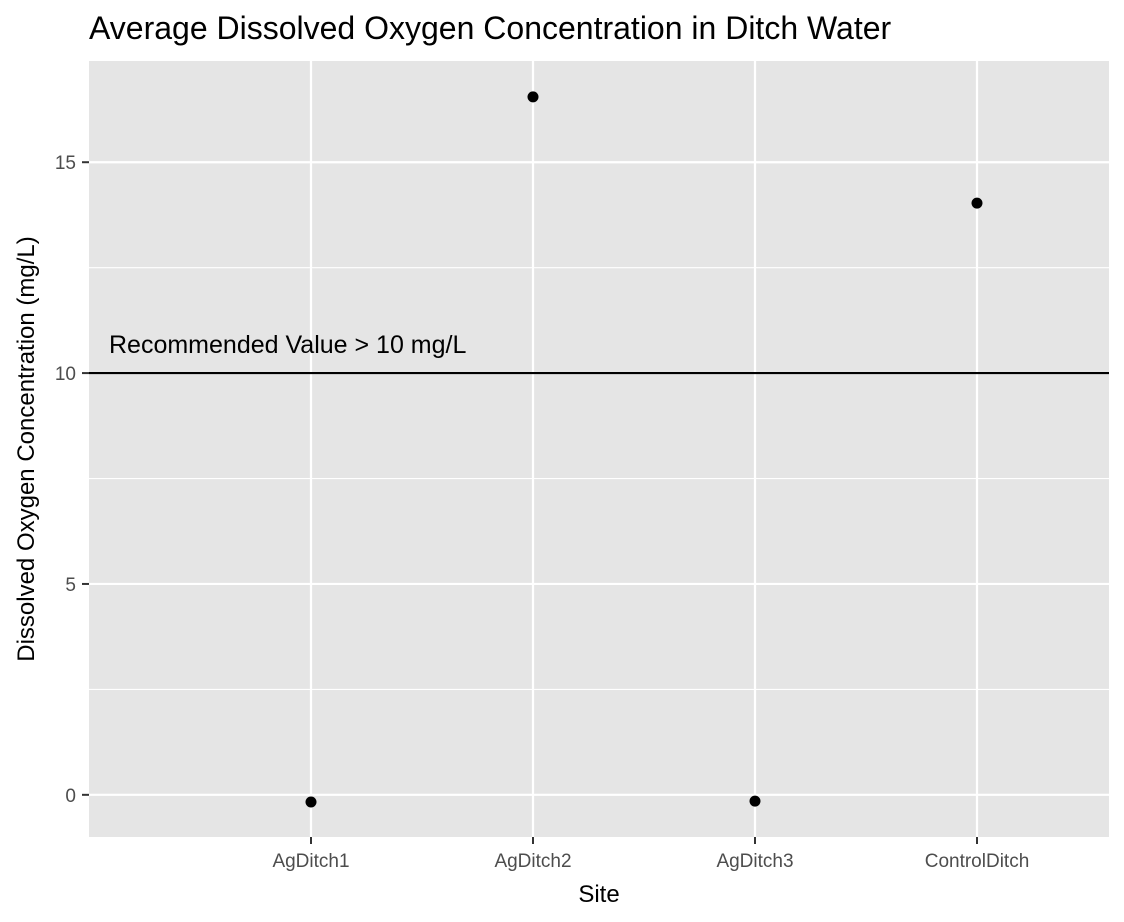 The image size is (1124, 922). Describe the element at coordinates (310, 861) in the screenshot. I see `x-tick-label: AgDitch1` at that location.